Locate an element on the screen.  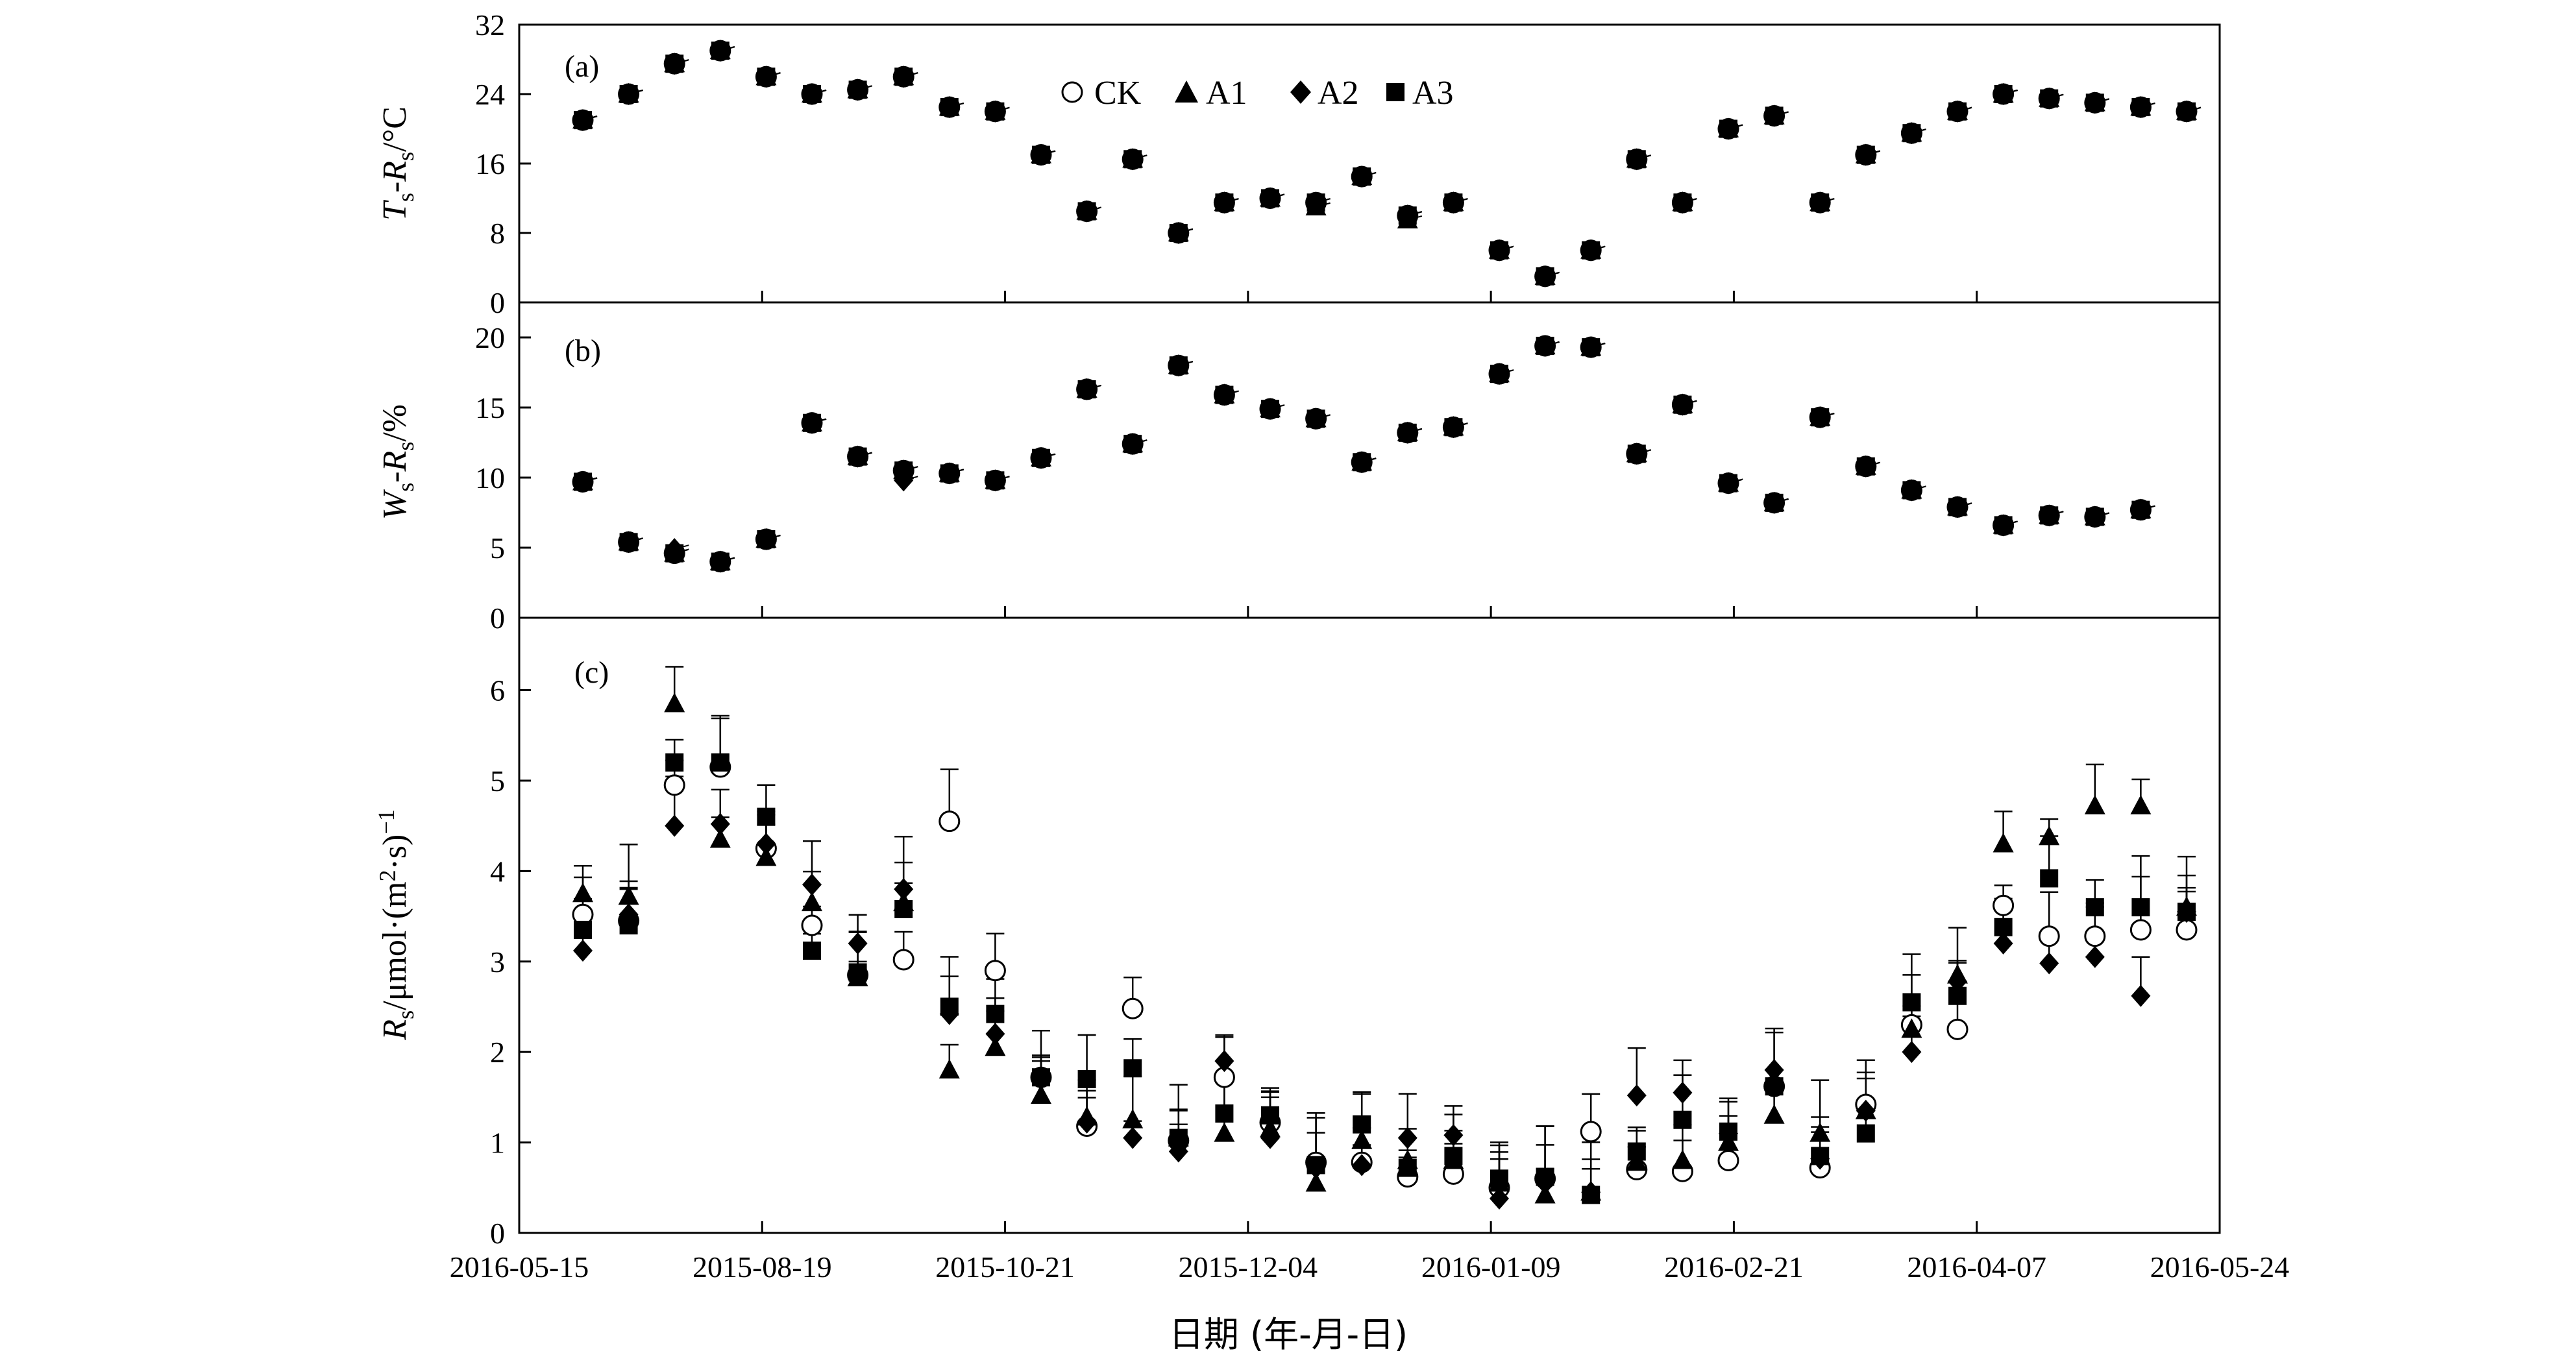
panel-b-ytick-label: 20 is located at coordinates (490, 337).